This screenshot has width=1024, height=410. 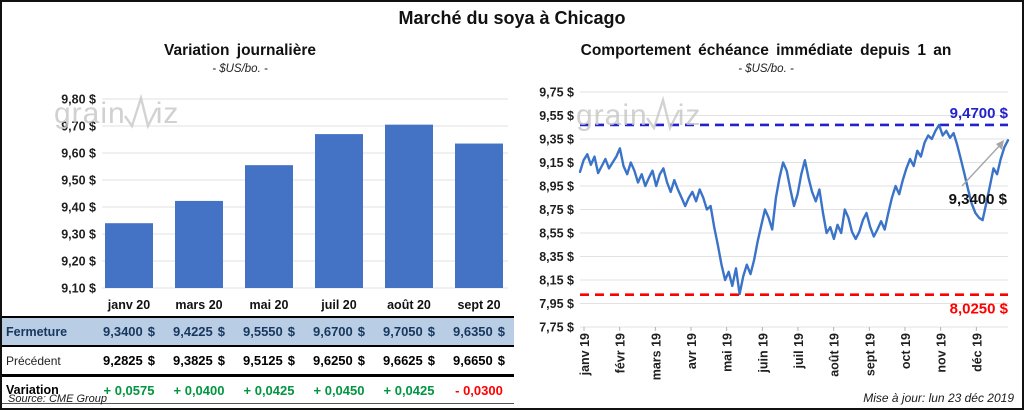 I want to click on cell-value: 9,5125, so click(x=263, y=360).